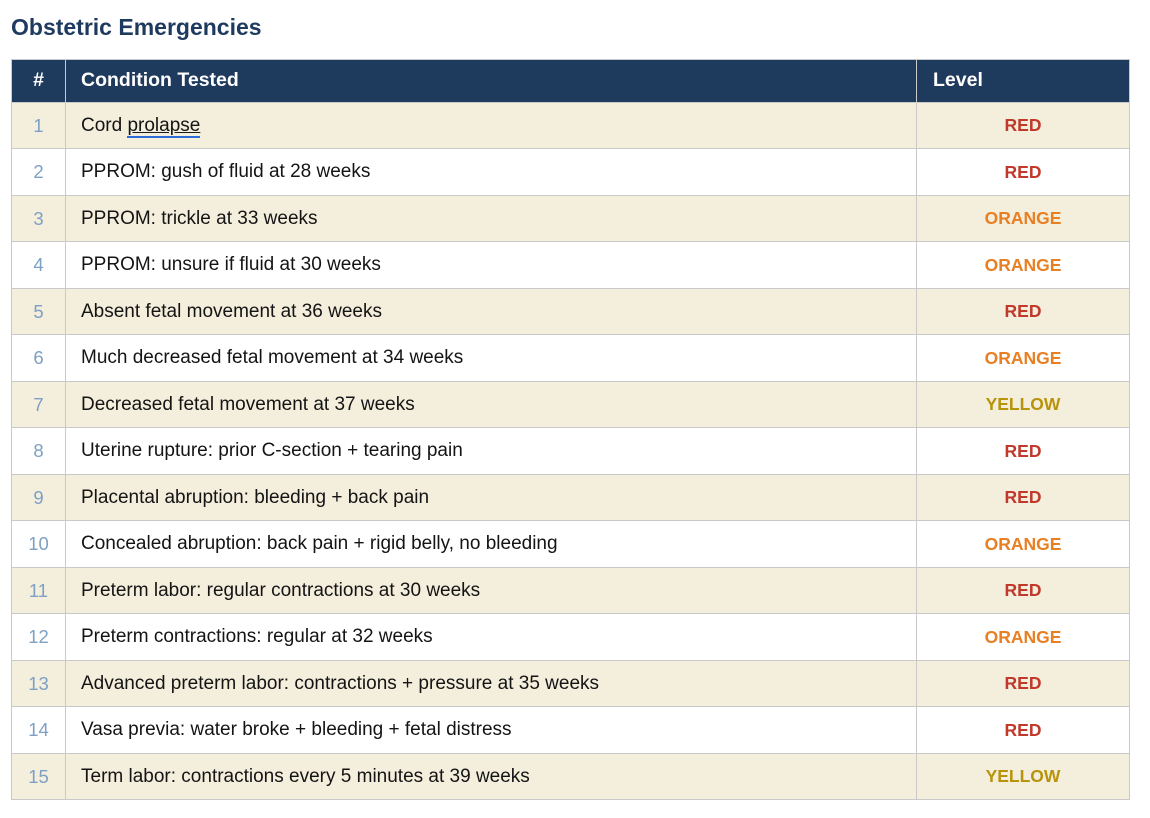 Image resolution: width=1150 pixels, height=818 pixels. I want to click on row-number: 6, so click(38, 358).